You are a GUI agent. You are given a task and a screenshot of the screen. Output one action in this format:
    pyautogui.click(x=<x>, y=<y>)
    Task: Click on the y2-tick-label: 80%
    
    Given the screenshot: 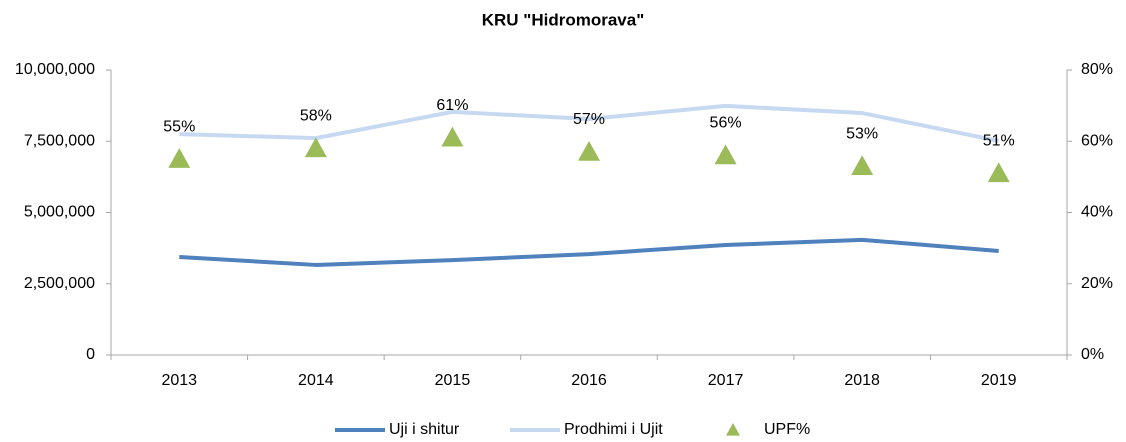 What is the action you would take?
    pyautogui.click(x=1097, y=69)
    